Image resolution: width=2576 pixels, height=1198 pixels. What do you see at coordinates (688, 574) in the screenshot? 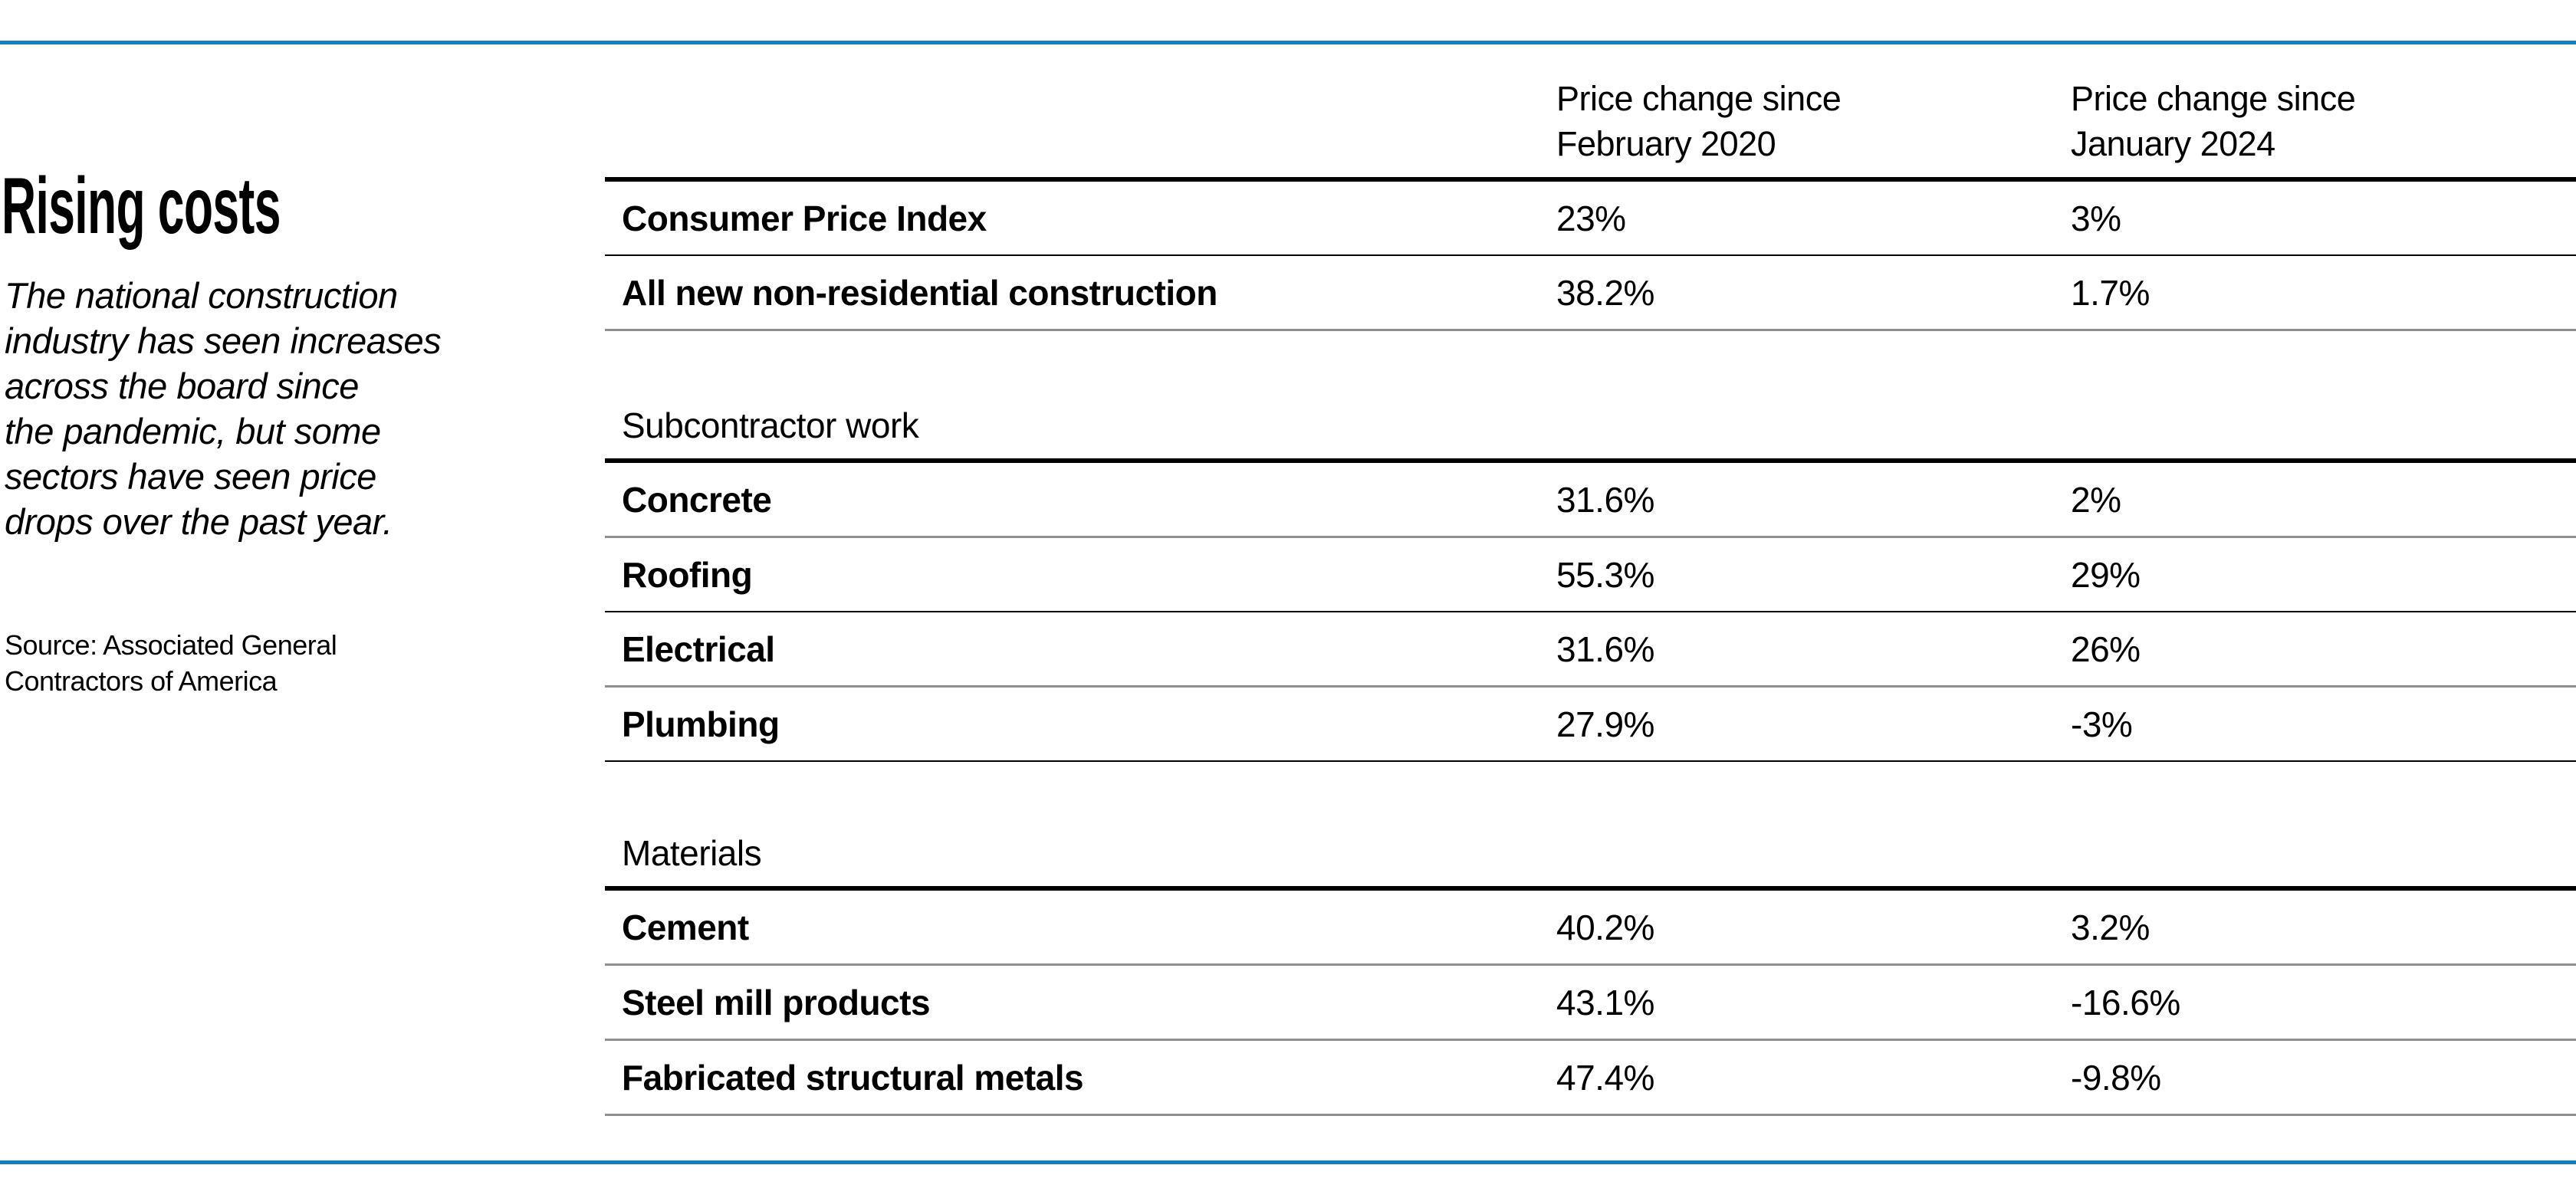
I see `row-label: Roofing` at bounding box center [688, 574].